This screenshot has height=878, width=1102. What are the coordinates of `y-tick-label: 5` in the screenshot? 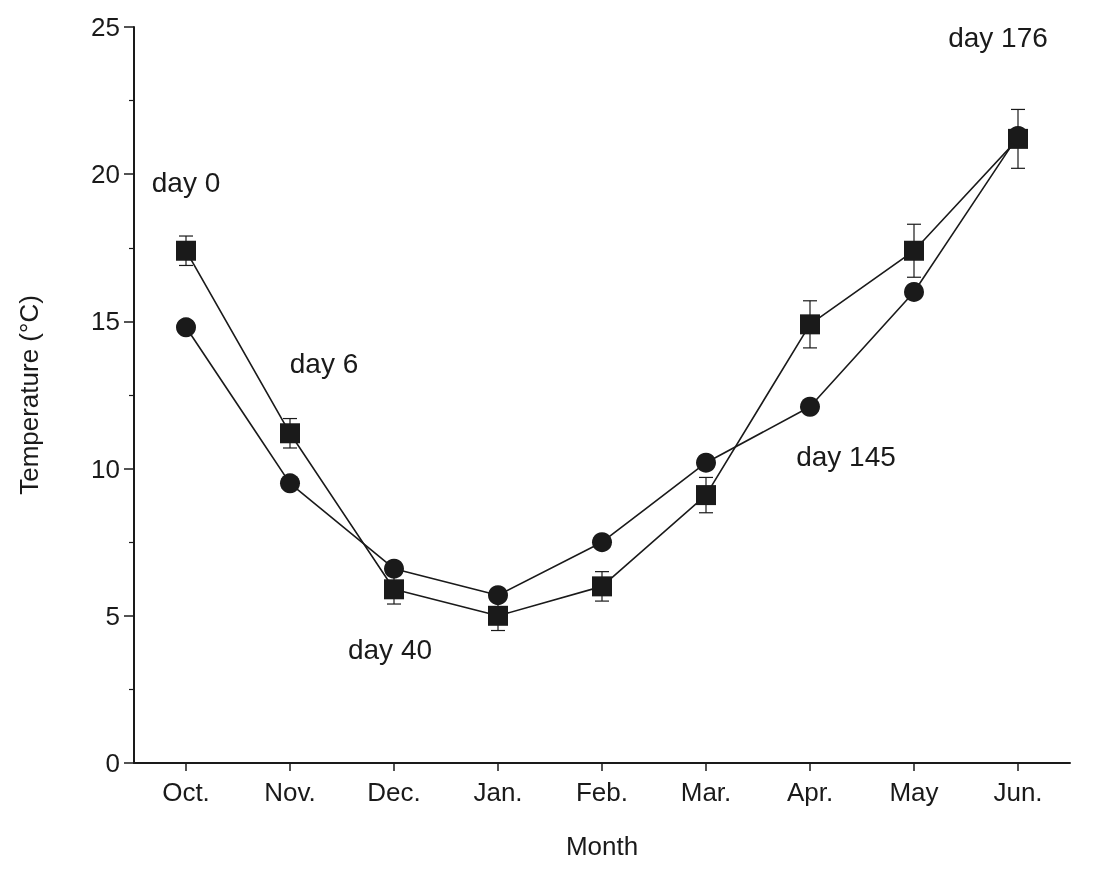 It's located at (112, 615).